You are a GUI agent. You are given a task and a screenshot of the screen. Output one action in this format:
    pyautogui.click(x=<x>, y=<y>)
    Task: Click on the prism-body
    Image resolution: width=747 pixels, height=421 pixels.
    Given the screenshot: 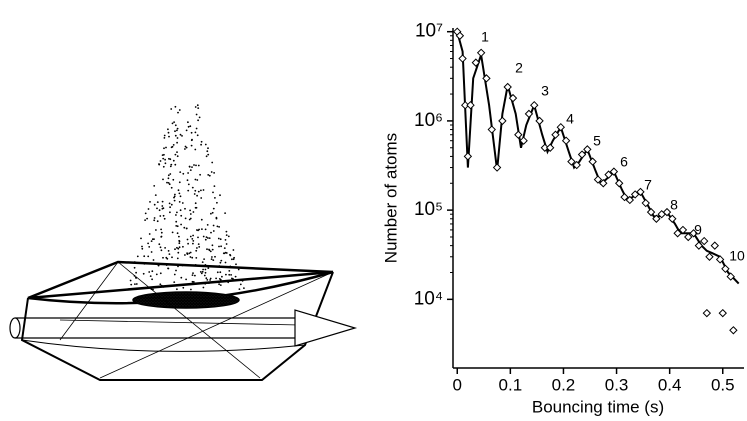 What is the action you would take?
    pyautogui.click(x=177, y=326)
    